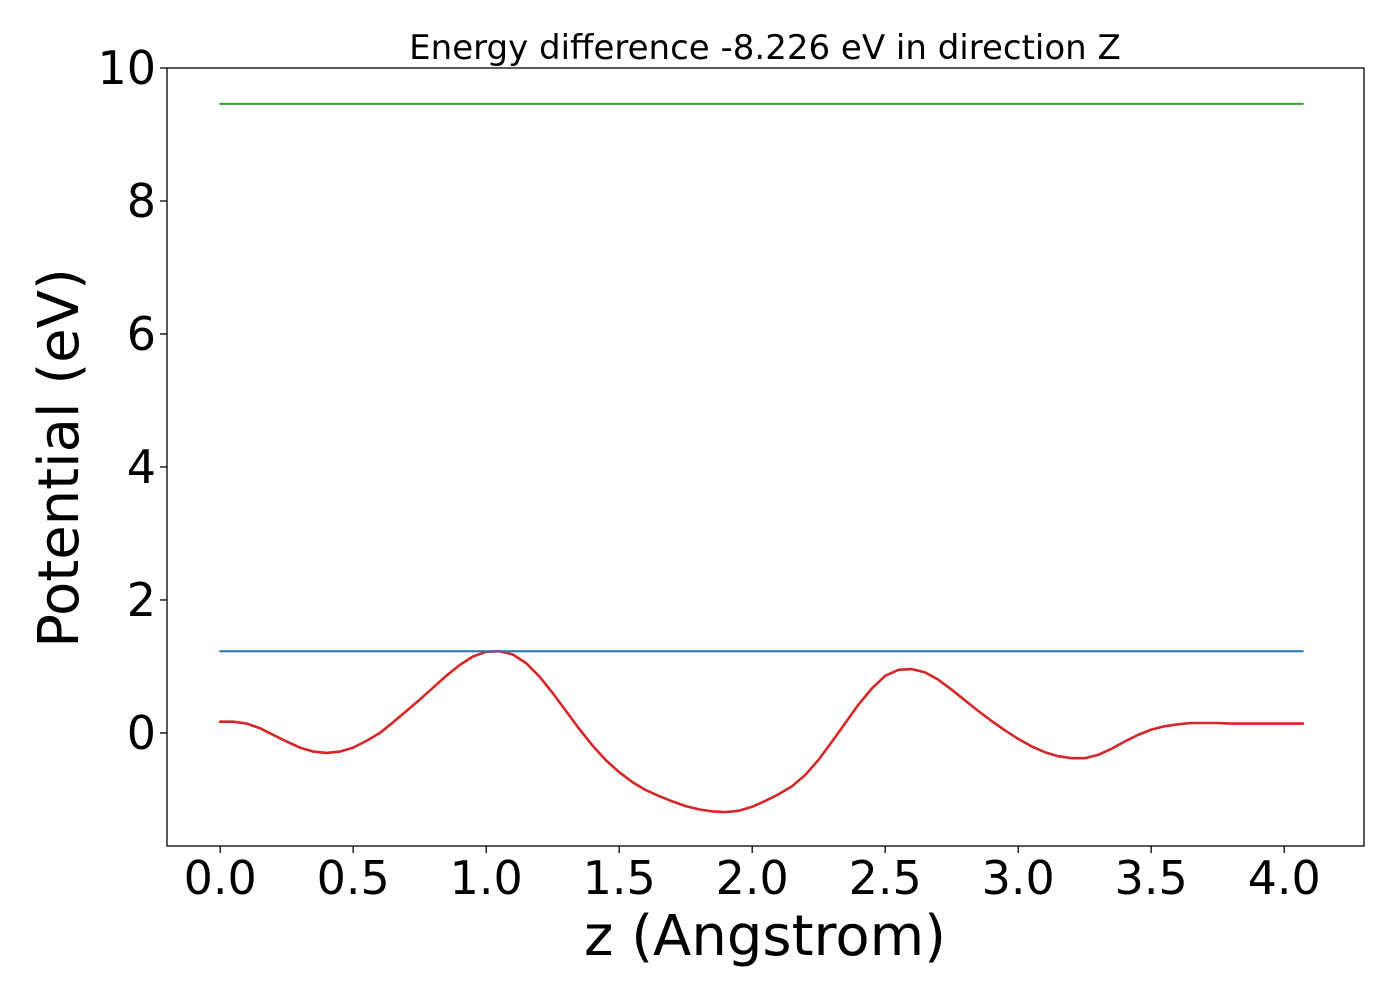  What do you see at coordinates (885, 878) in the screenshot?
I see `x-tick-label: 2.5` at bounding box center [885, 878].